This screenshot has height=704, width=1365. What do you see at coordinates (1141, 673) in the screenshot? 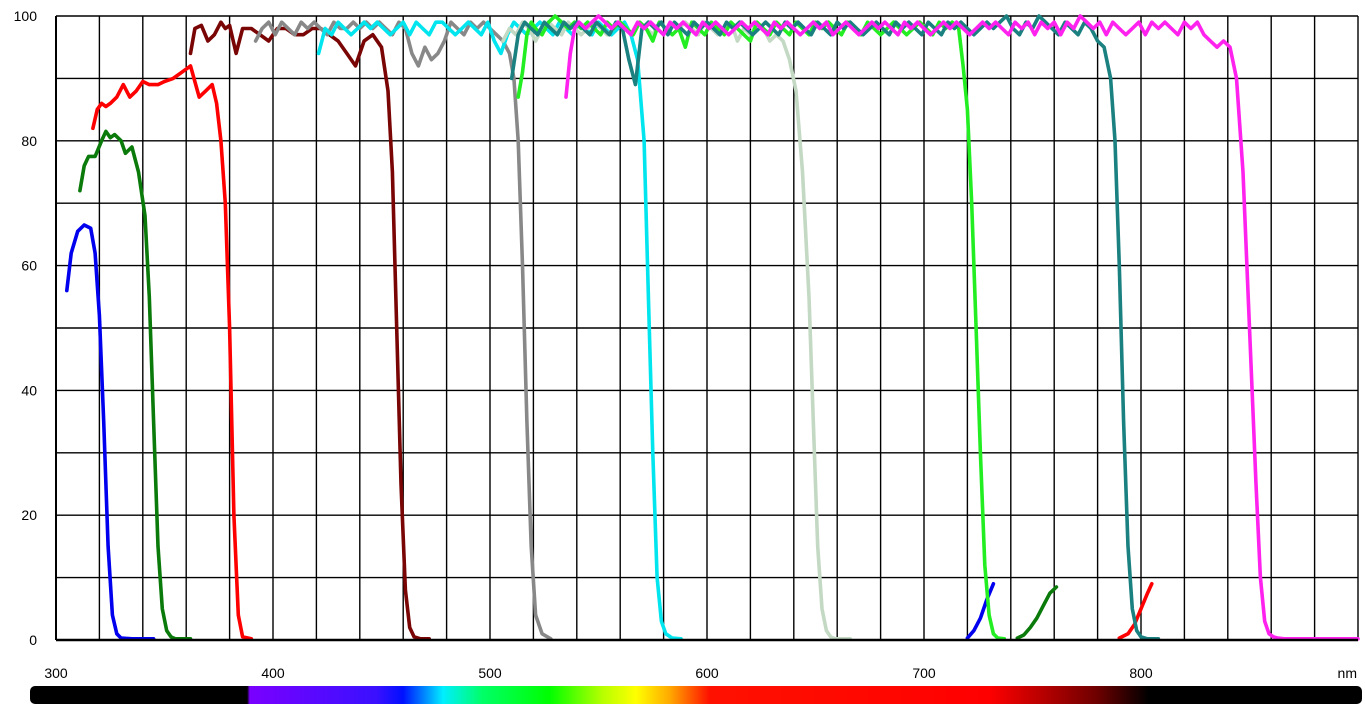
I see `x-tick-label: 800` at bounding box center [1141, 673].